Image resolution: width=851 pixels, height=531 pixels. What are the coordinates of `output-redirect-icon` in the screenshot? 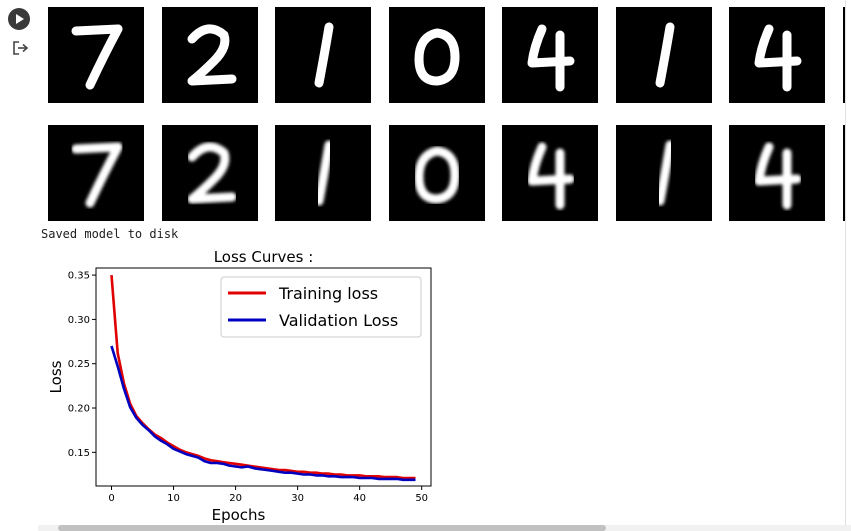 It's located at (20, 48).